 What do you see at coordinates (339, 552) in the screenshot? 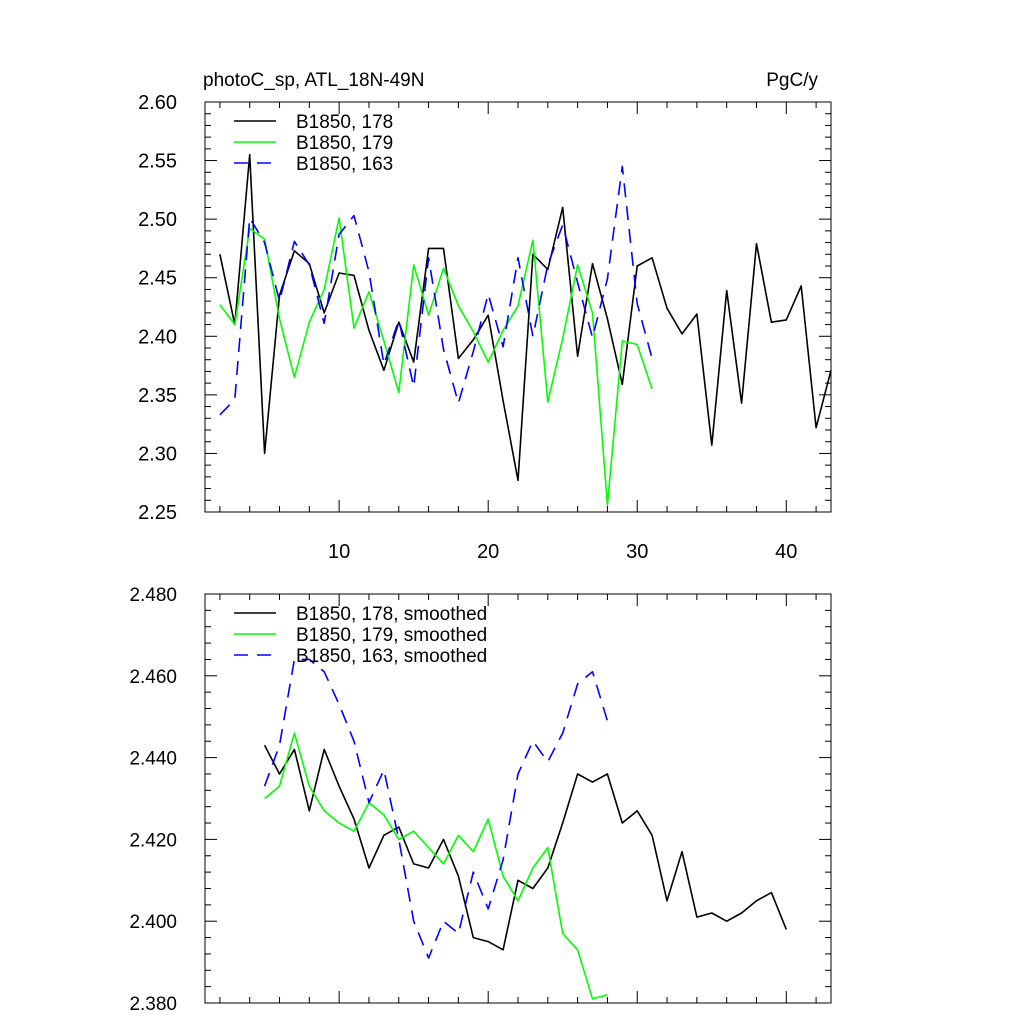
I see `x-tick-label: 10` at bounding box center [339, 552].